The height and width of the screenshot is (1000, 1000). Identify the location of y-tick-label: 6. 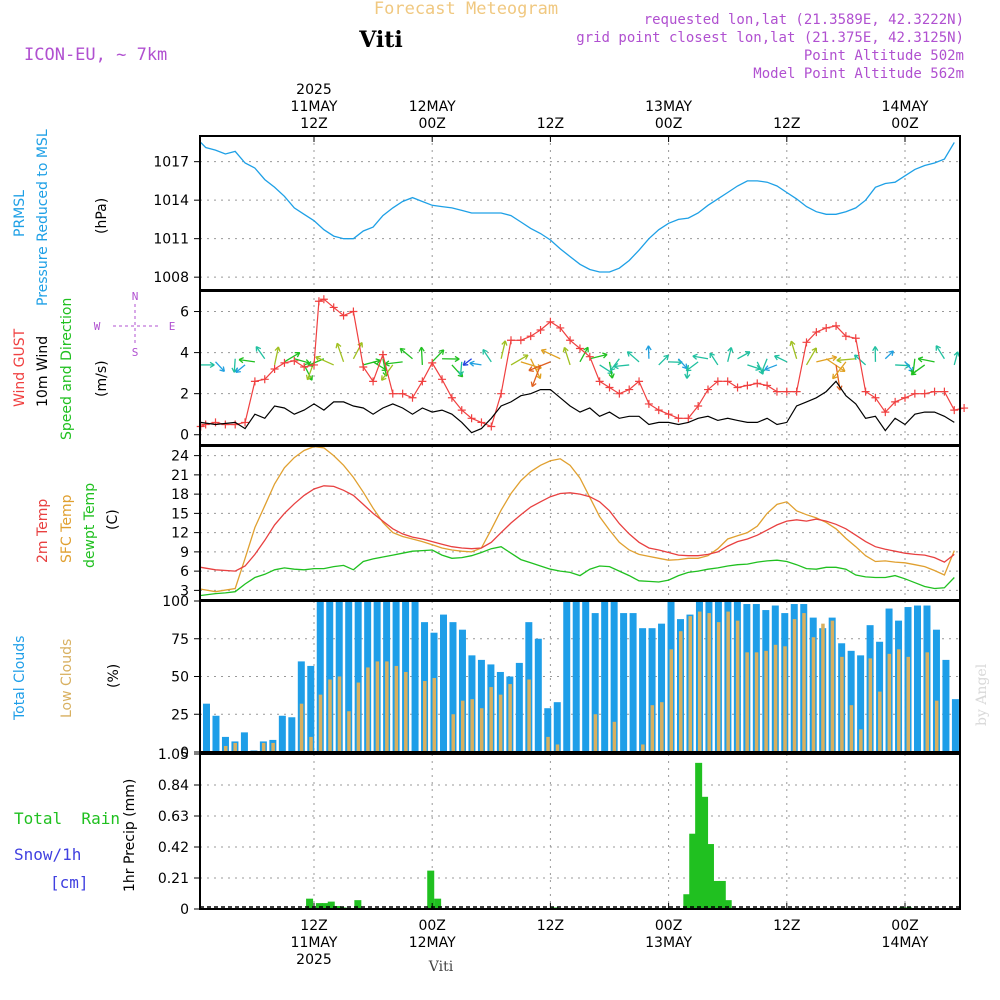
(184, 313).